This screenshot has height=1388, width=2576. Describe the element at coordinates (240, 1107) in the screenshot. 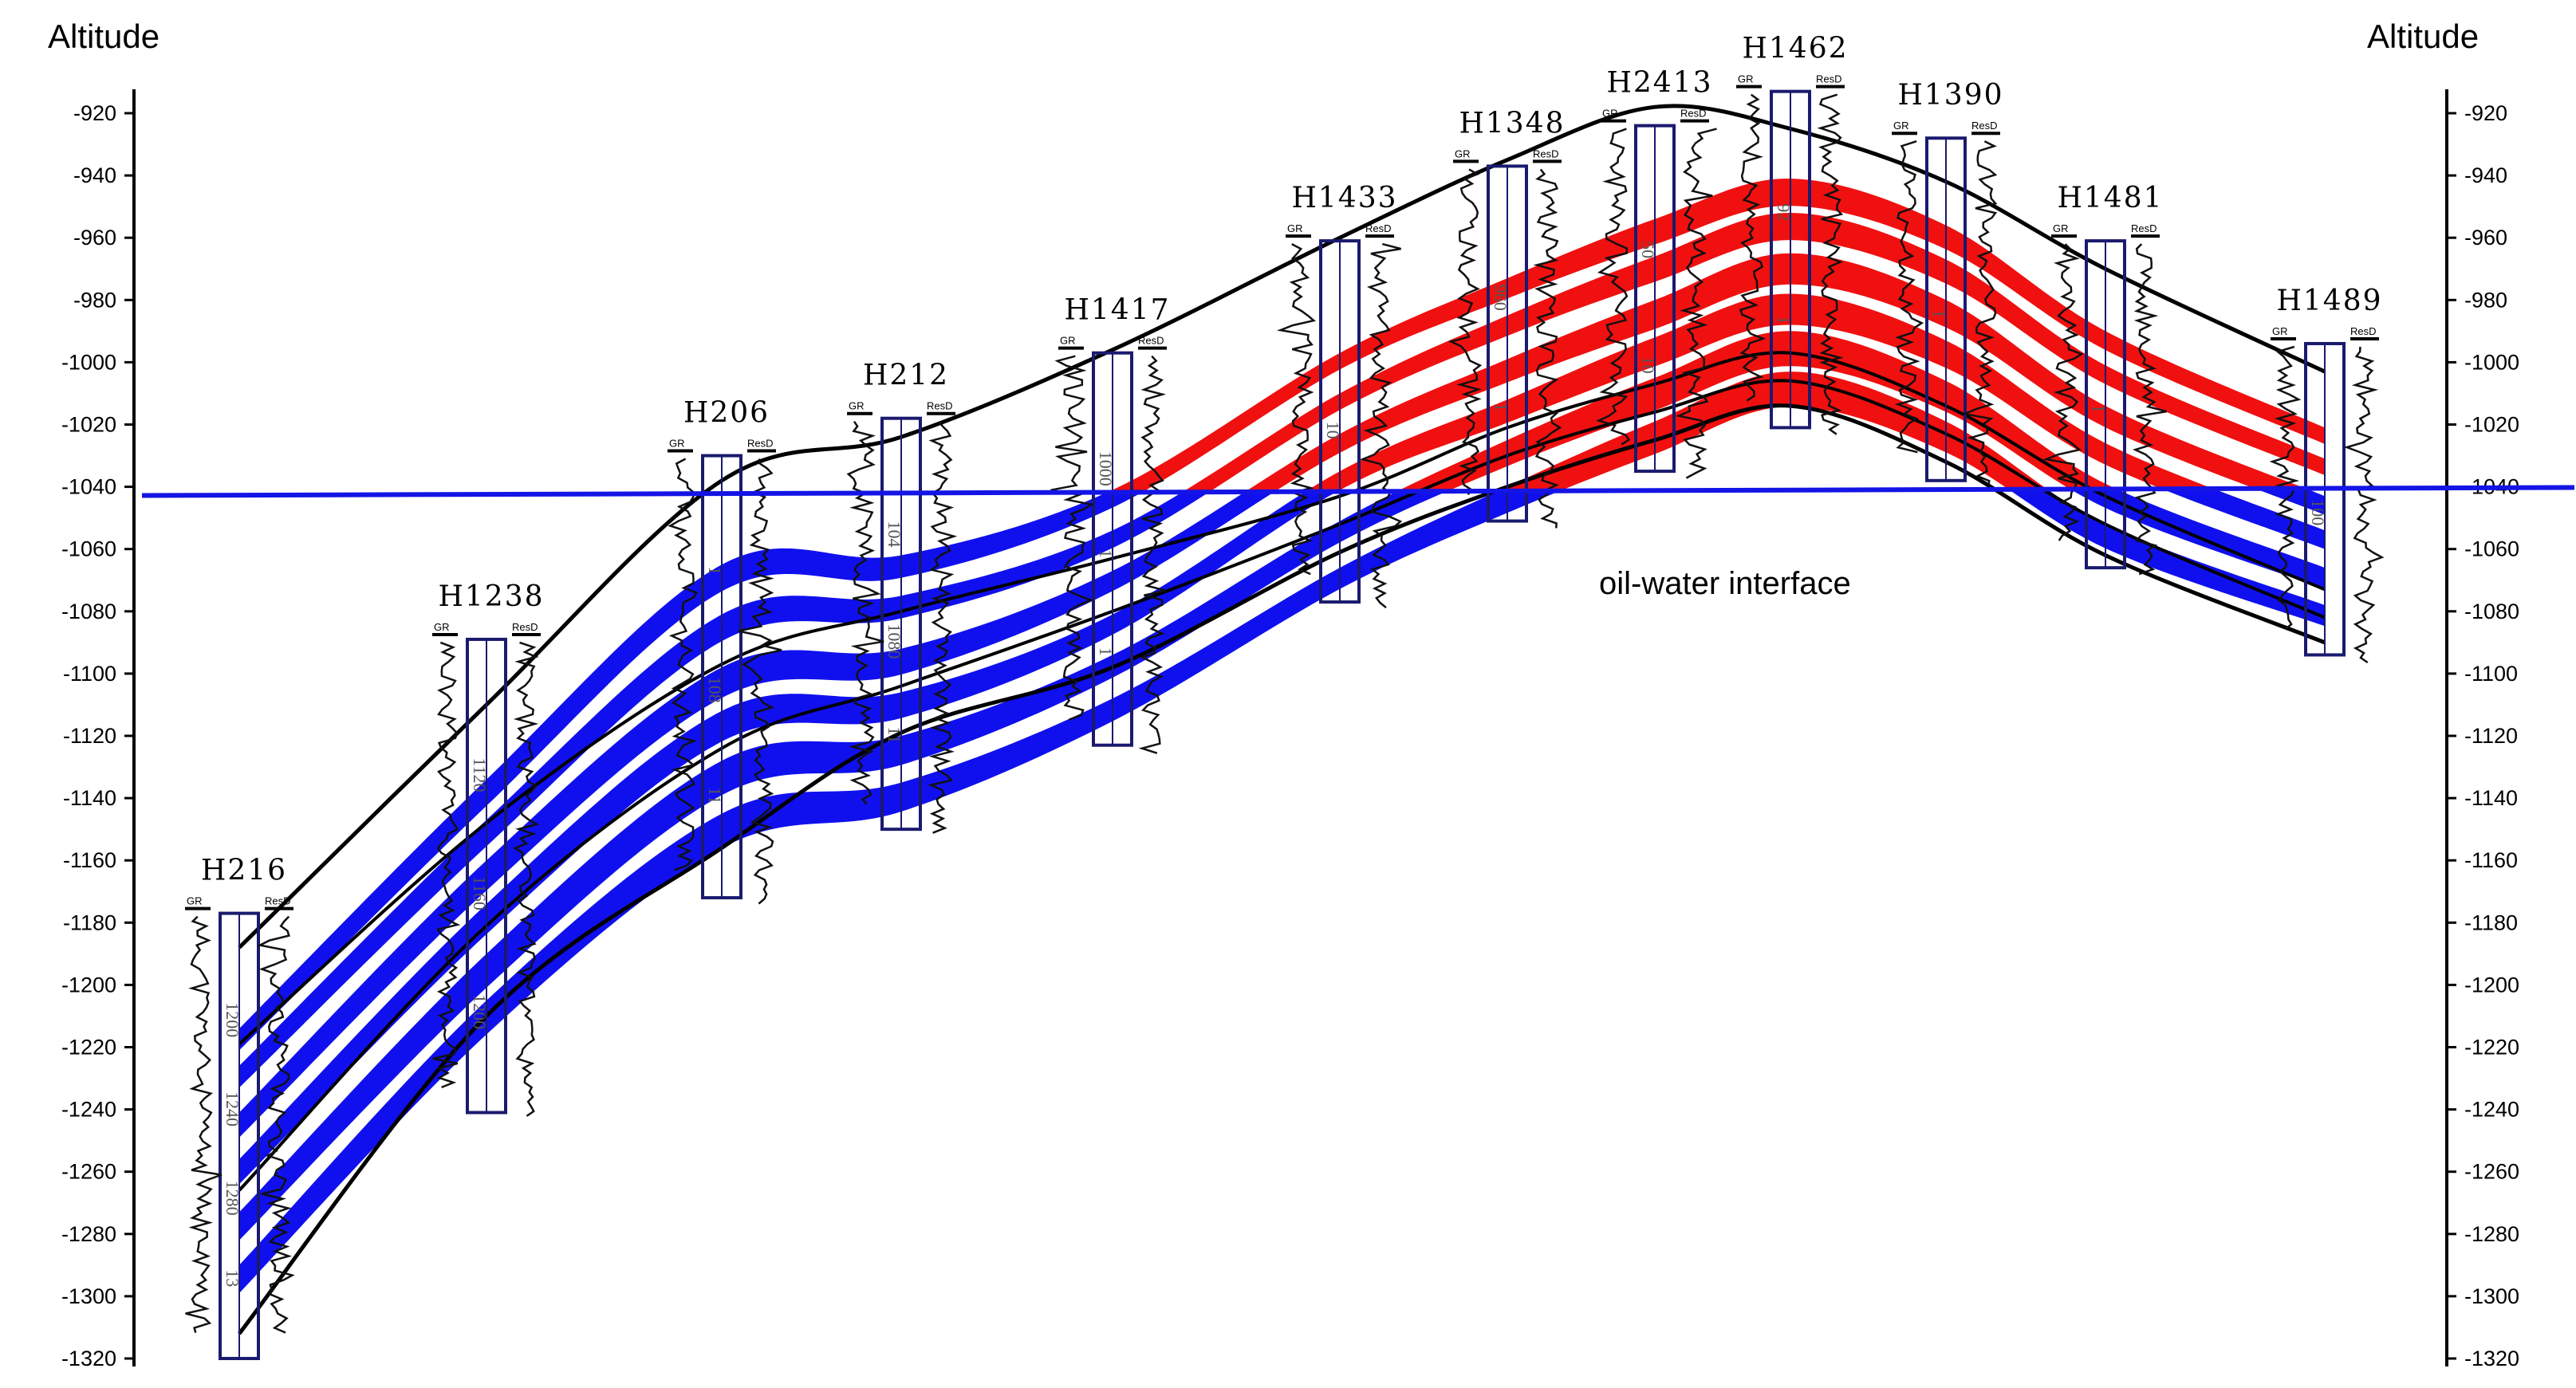

I see `well-h216: GR ResD H216 1200 1240 1280 13` at that location.